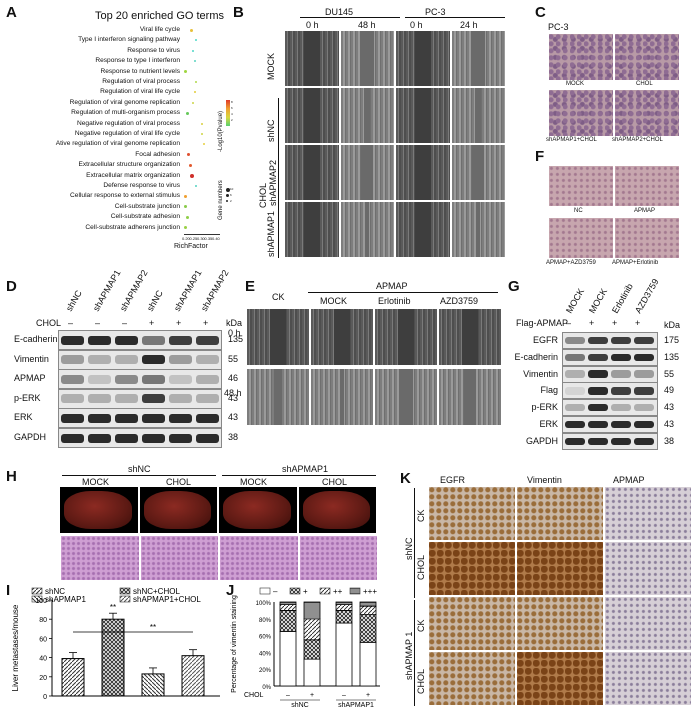  Describe the element at coordinates (273, 182) in the screenshot. I see `b-row-shapmap2: shAPMAP2` at that location.